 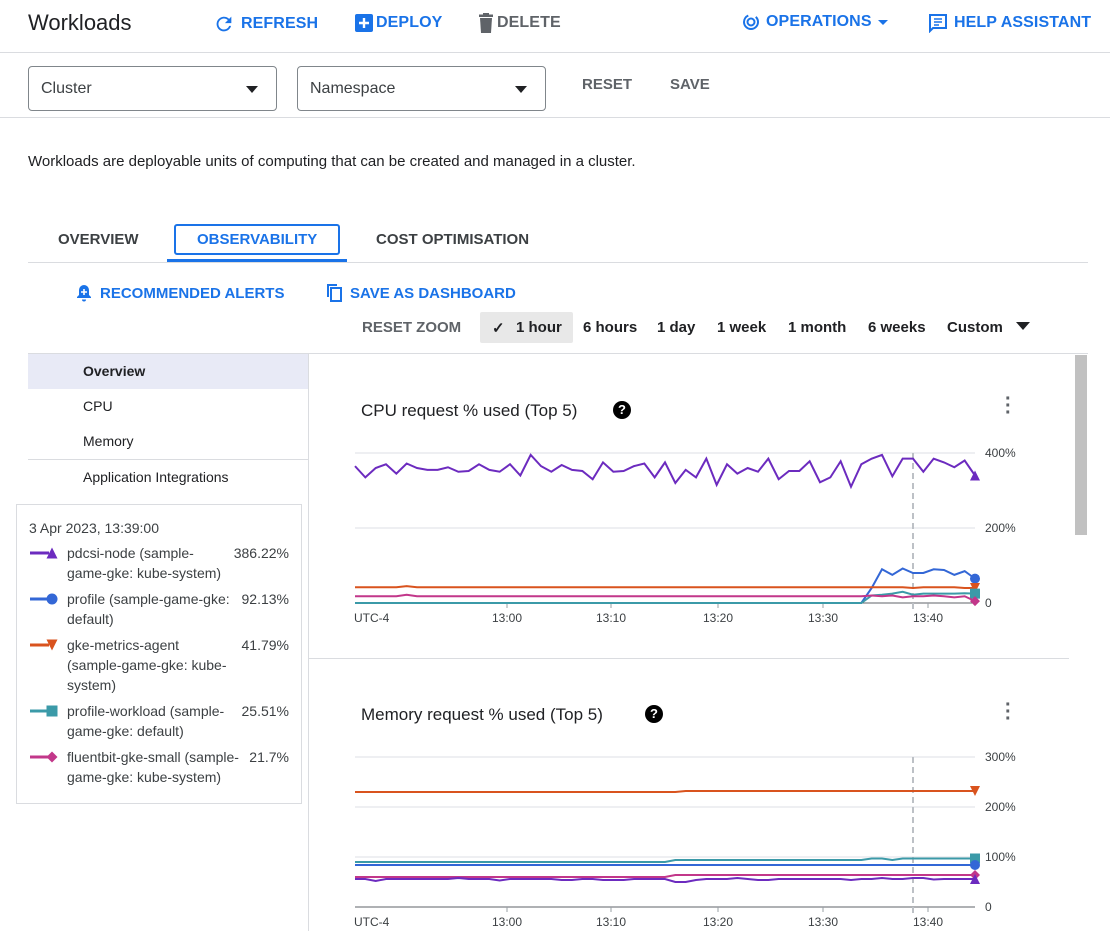 I want to click on tooltip-row: profile (sample-game-gke: default) 92.13%, so click(x=159, y=609).